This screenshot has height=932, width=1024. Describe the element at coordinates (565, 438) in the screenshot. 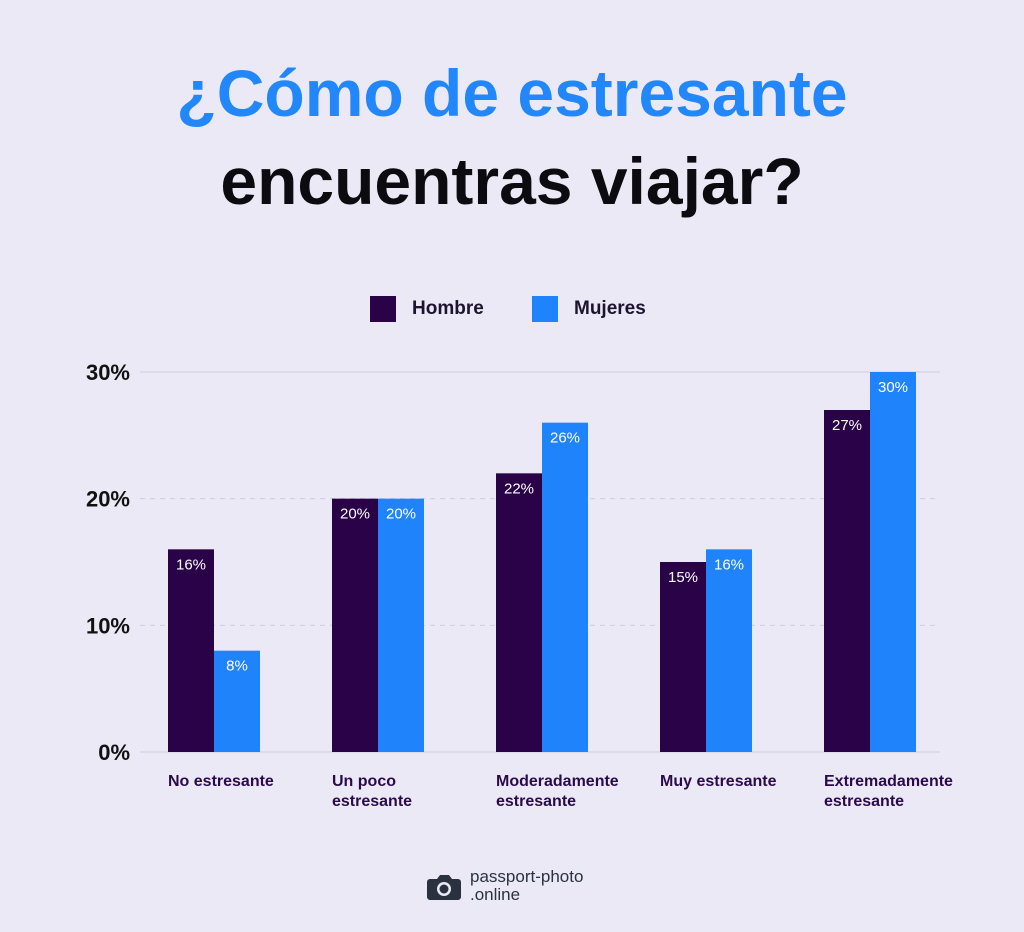

I see `bar-value-label: 26%` at that location.